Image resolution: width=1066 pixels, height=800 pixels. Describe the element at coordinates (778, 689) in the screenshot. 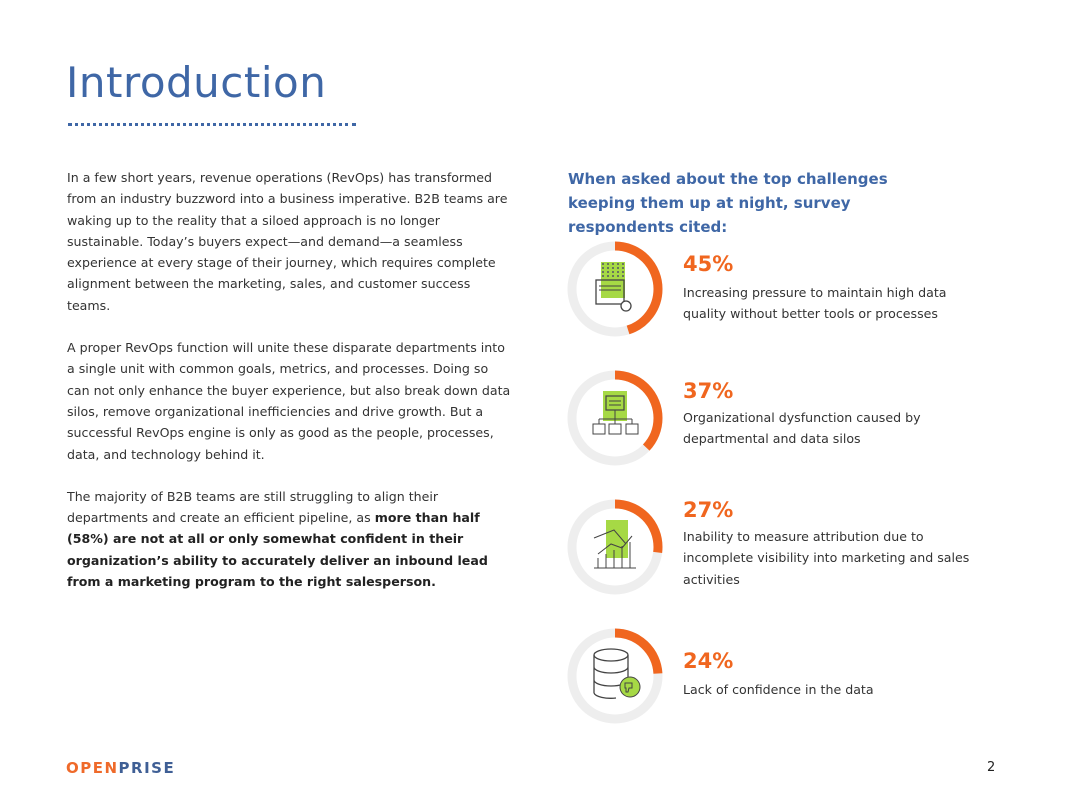

I see `stat-description: Lack of confidence in the data` at that location.